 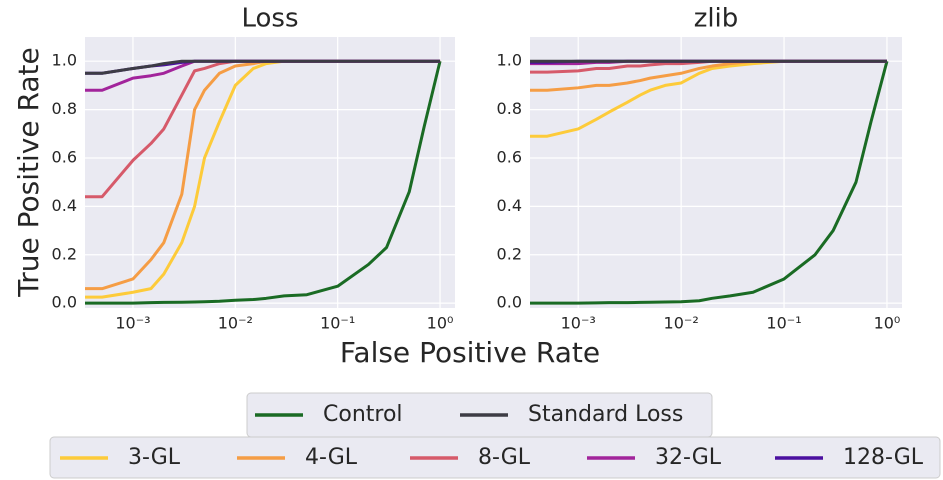 I want to click on legend-label: 8-GL, so click(x=504, y=457).